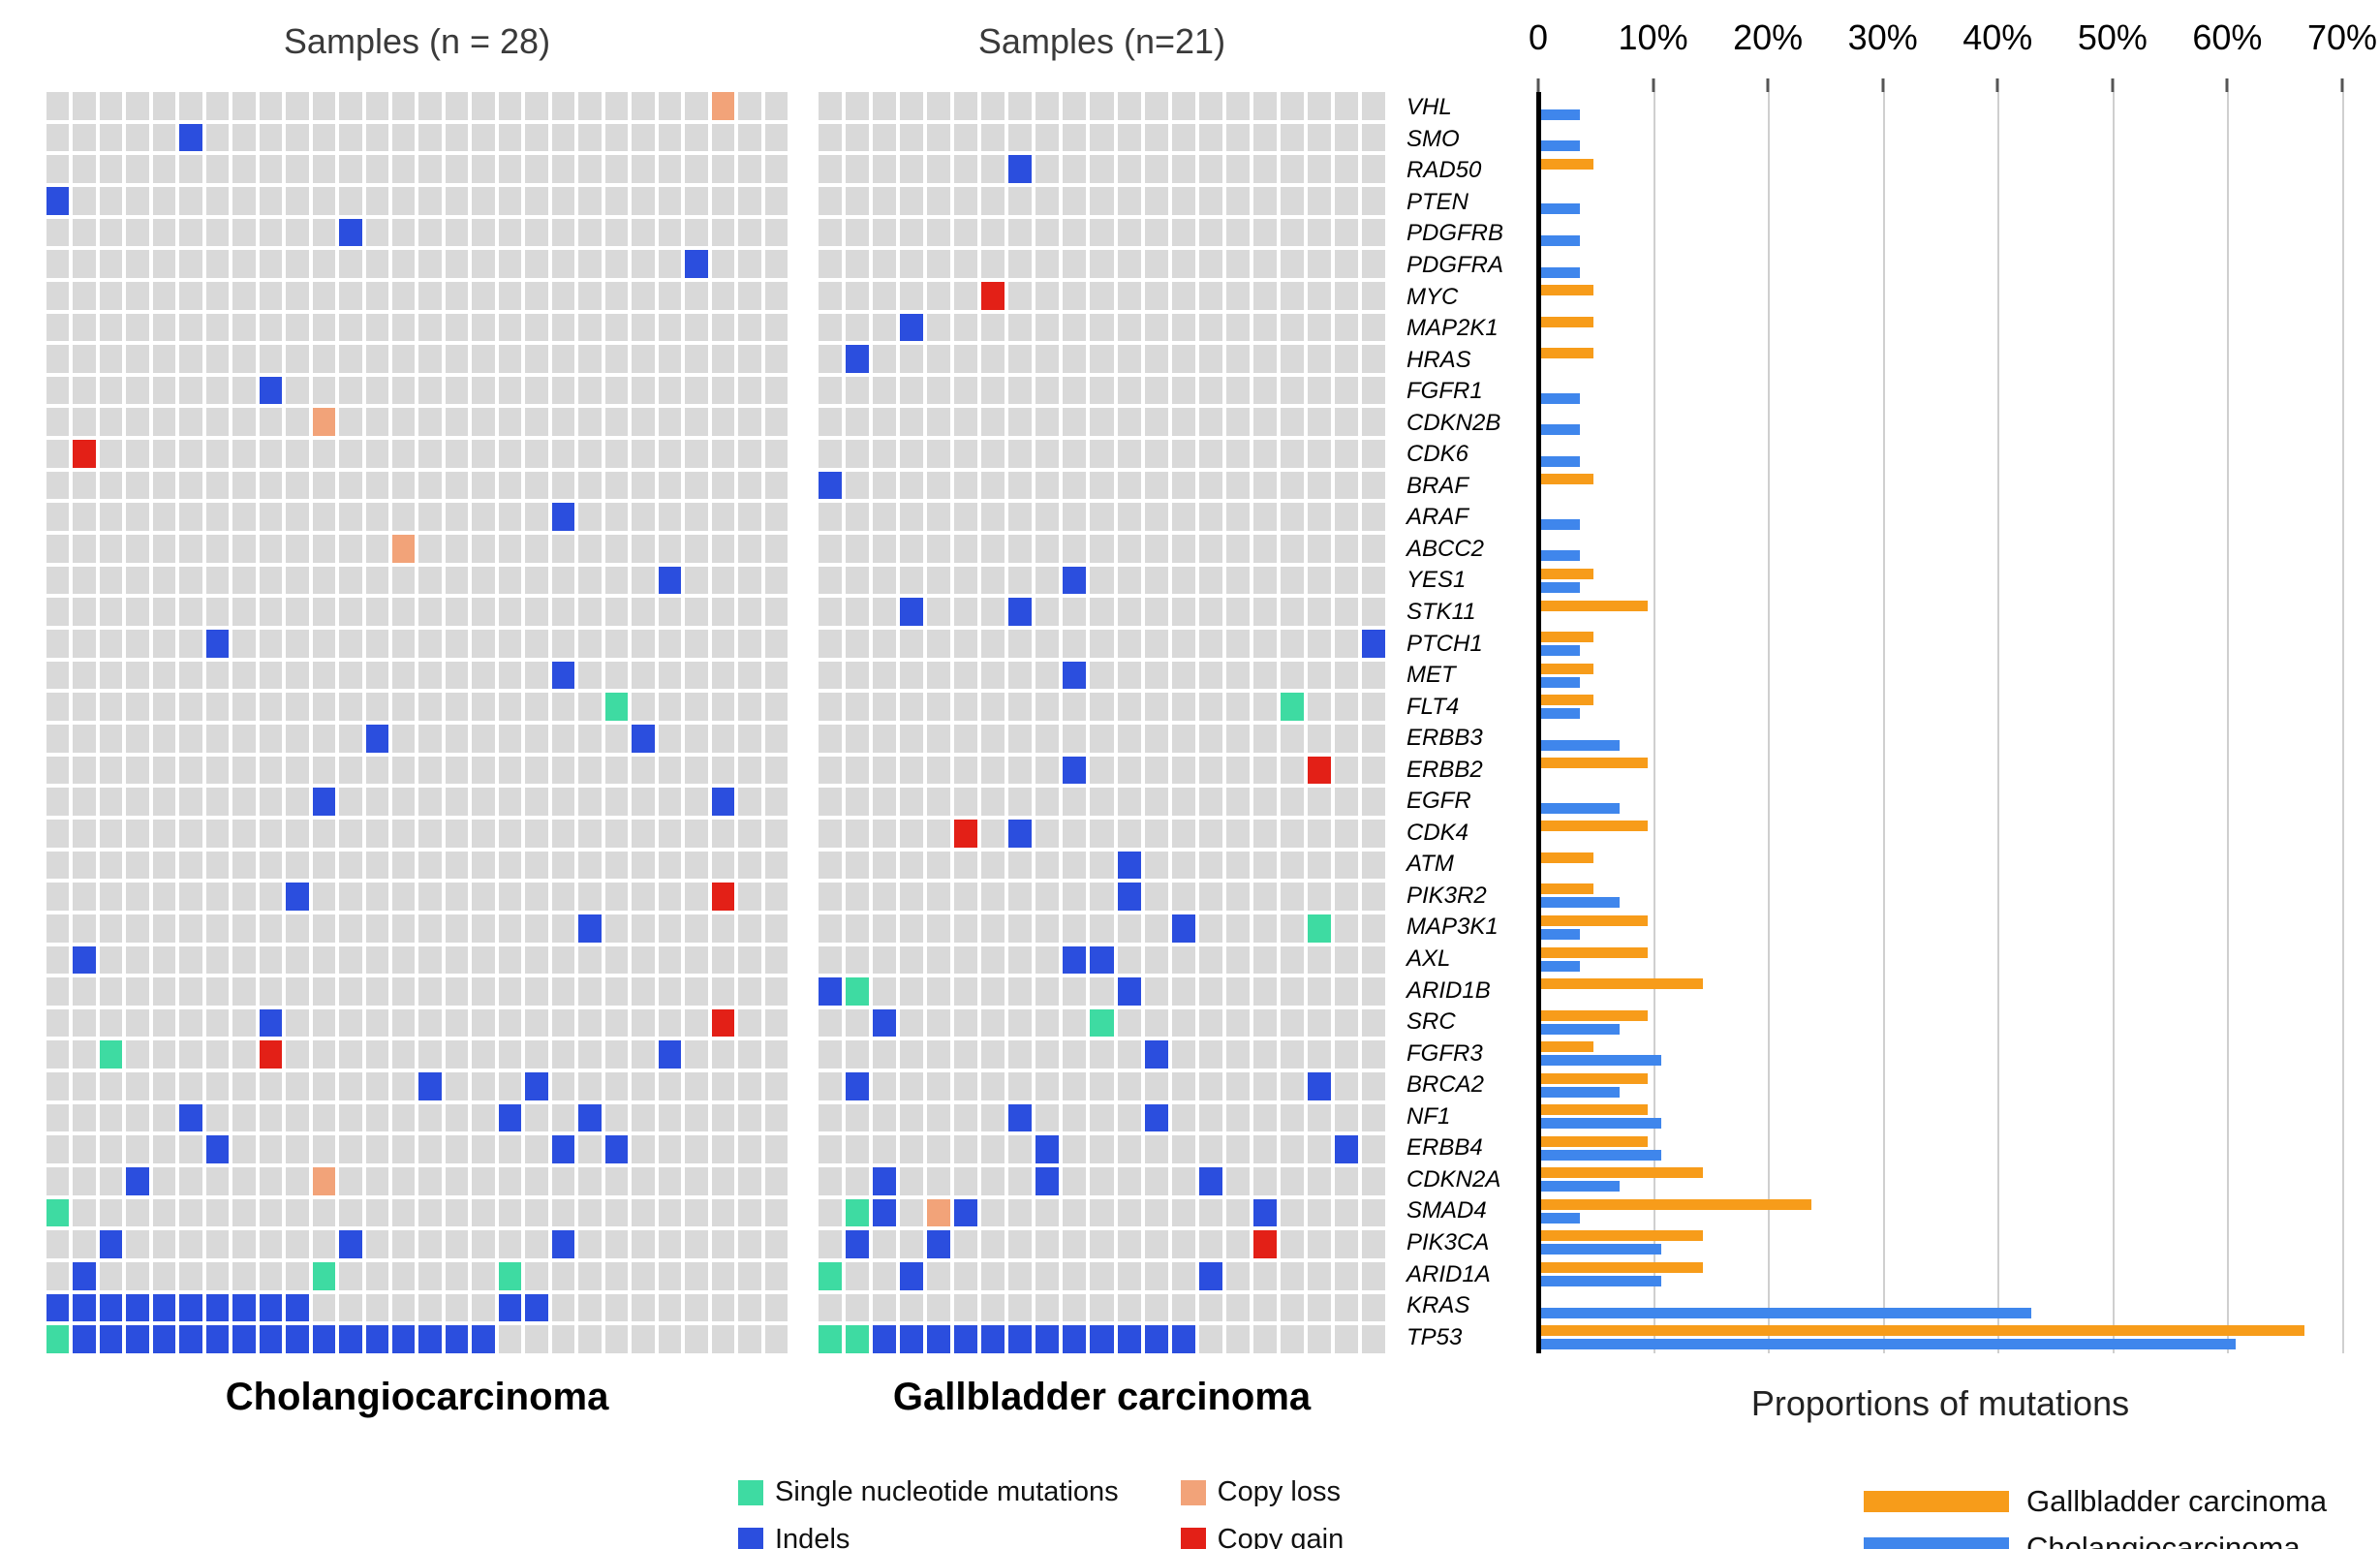 The height and width of the screenshot is (1549, 2380). I want to click on gene-label: SMO, so click(1433, 138).